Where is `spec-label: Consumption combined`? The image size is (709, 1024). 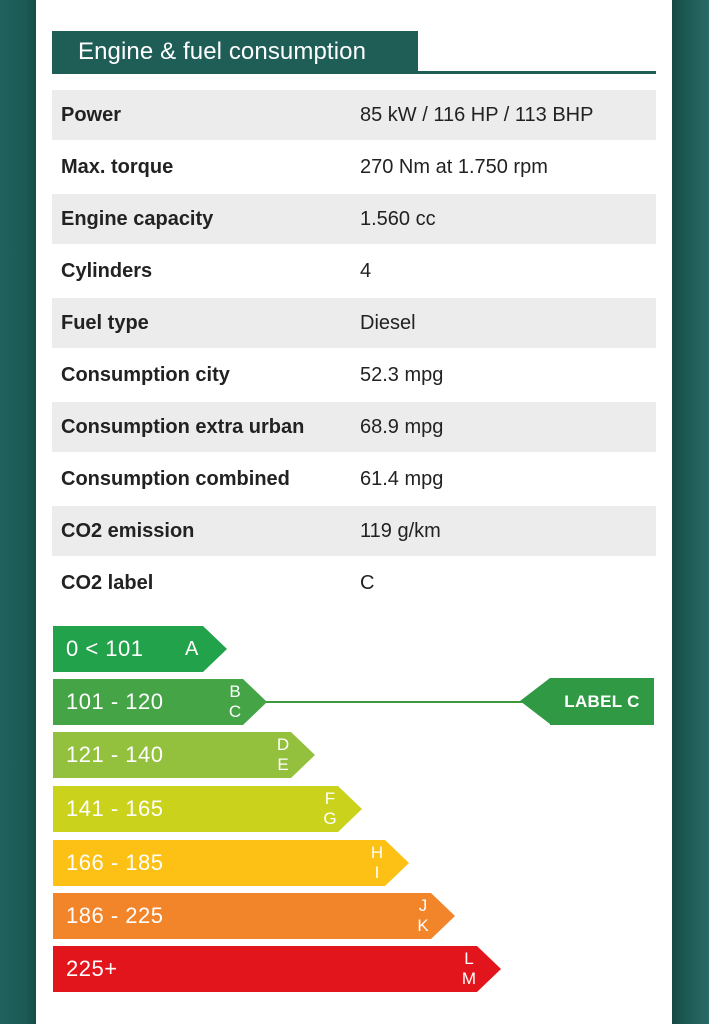
spec-label: Consumption combined is located at coordinates (175, 478).